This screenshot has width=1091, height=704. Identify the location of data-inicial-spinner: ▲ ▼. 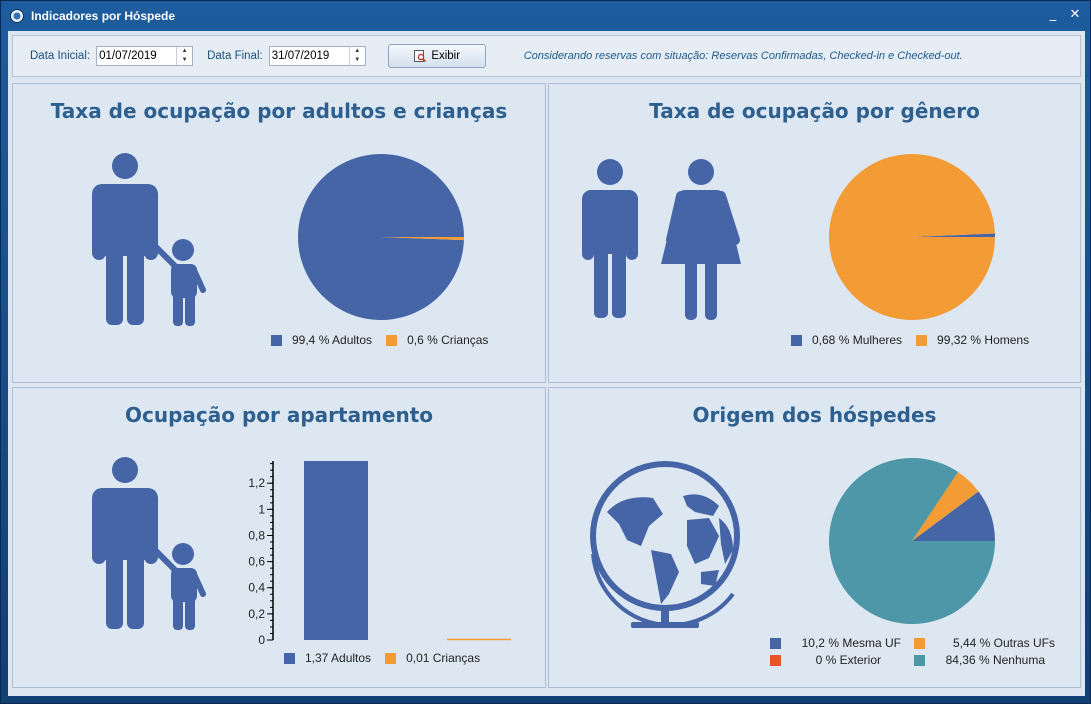
(184, 56).